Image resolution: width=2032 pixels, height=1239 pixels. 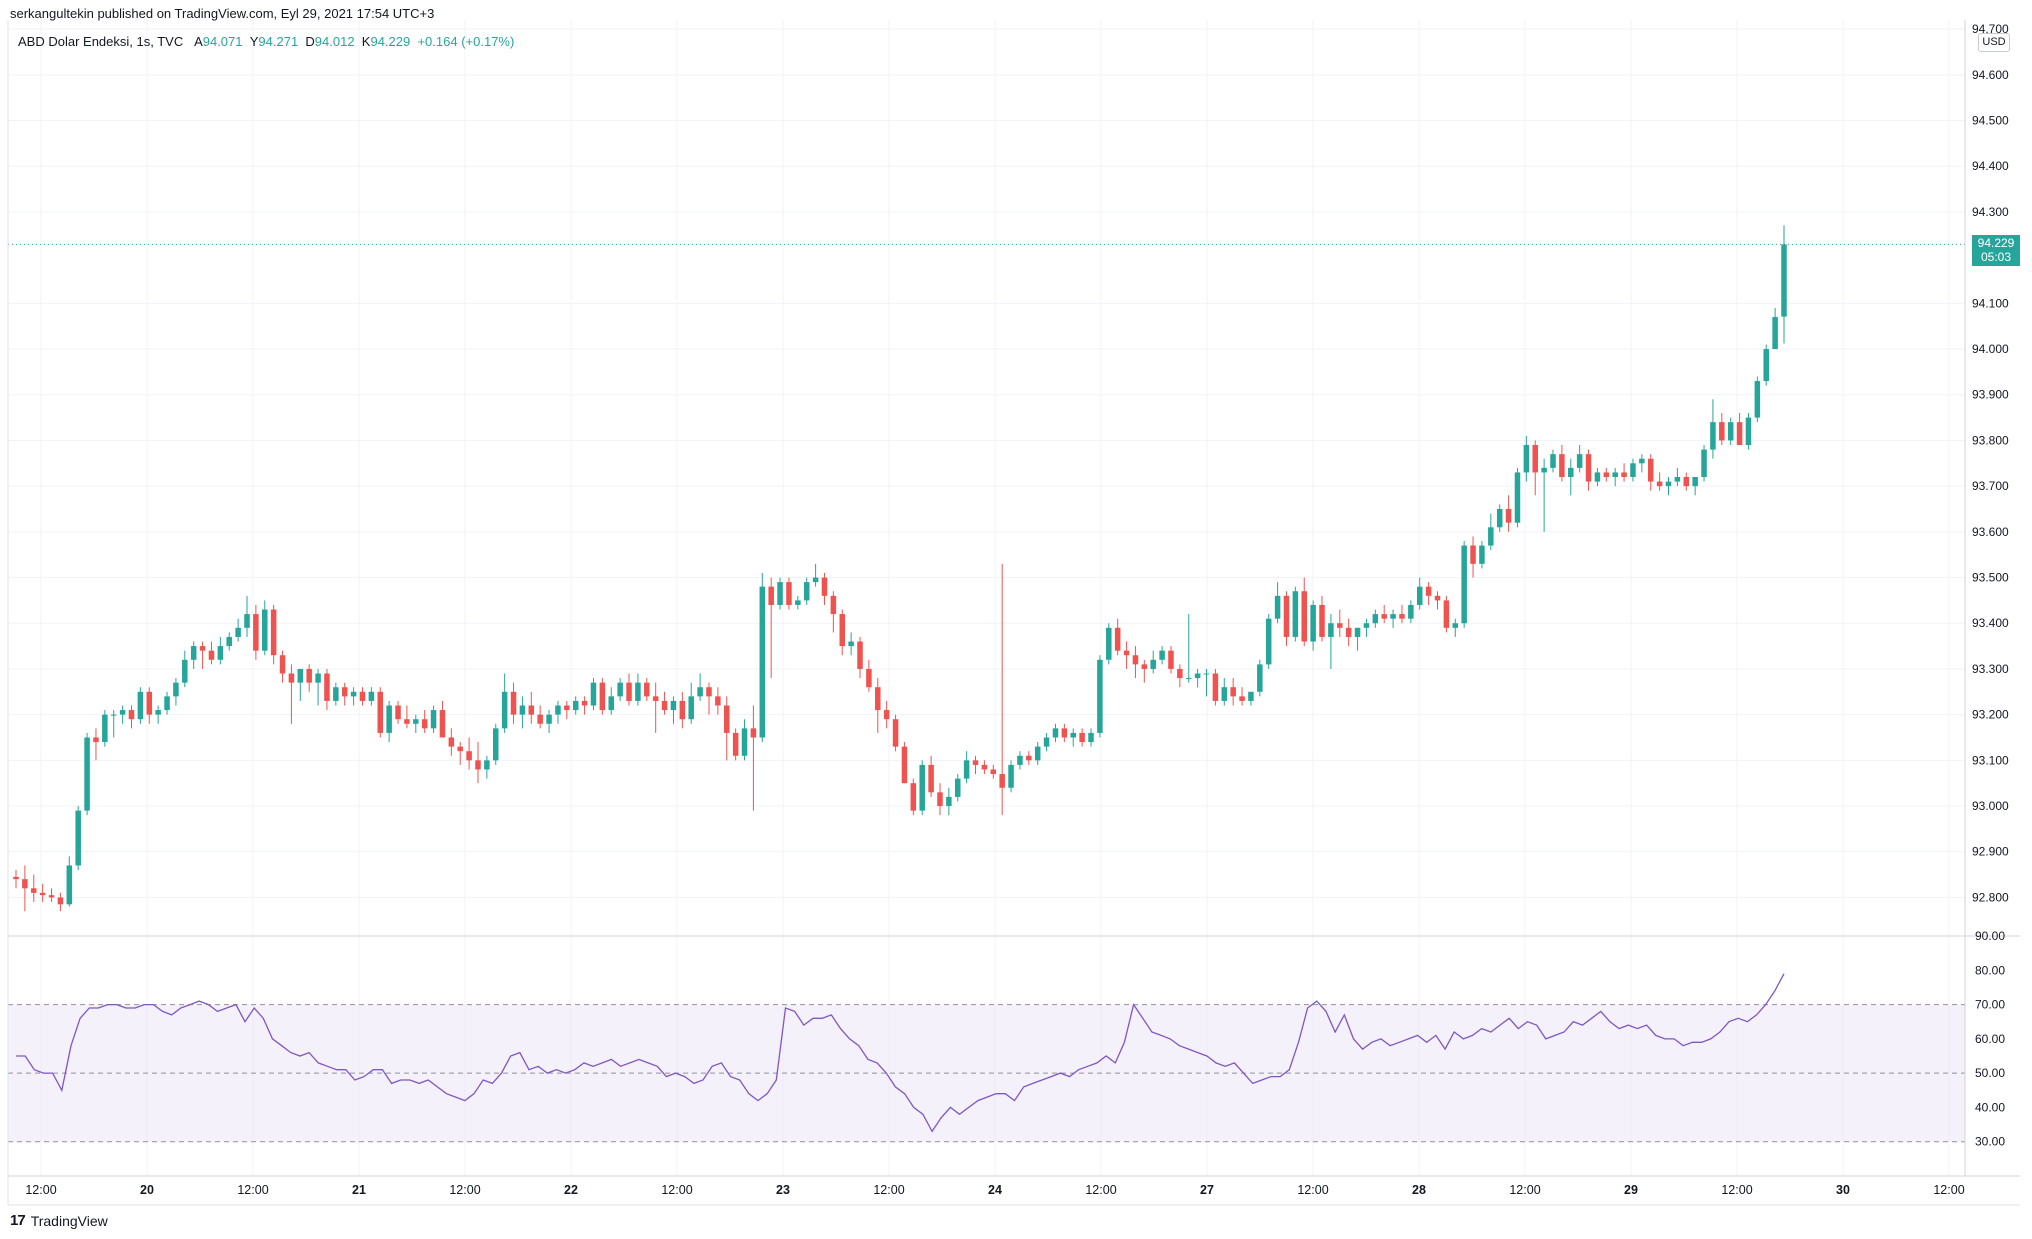 I want to click on time-tick-label: 22, so click(x=571, y=1190).